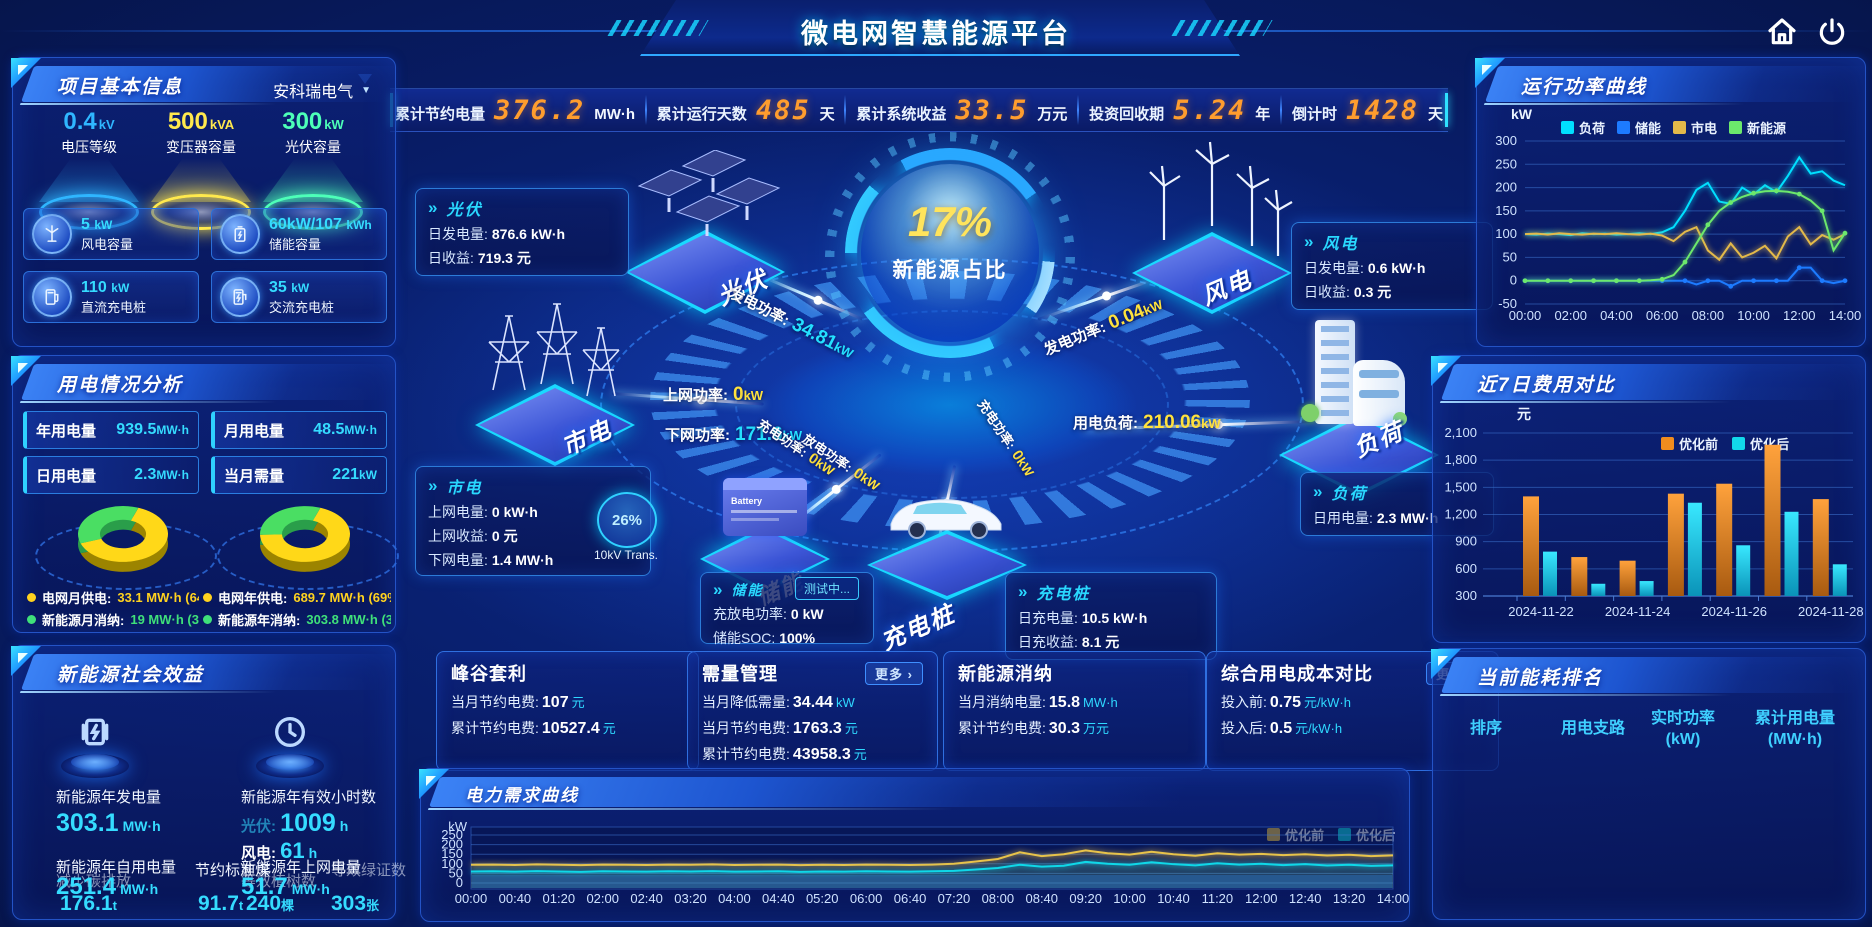  What do you see at coordinates (1393, 898) in the screenshot?
I see `svg-text: 14:00` at bounding box center [1393, 898].